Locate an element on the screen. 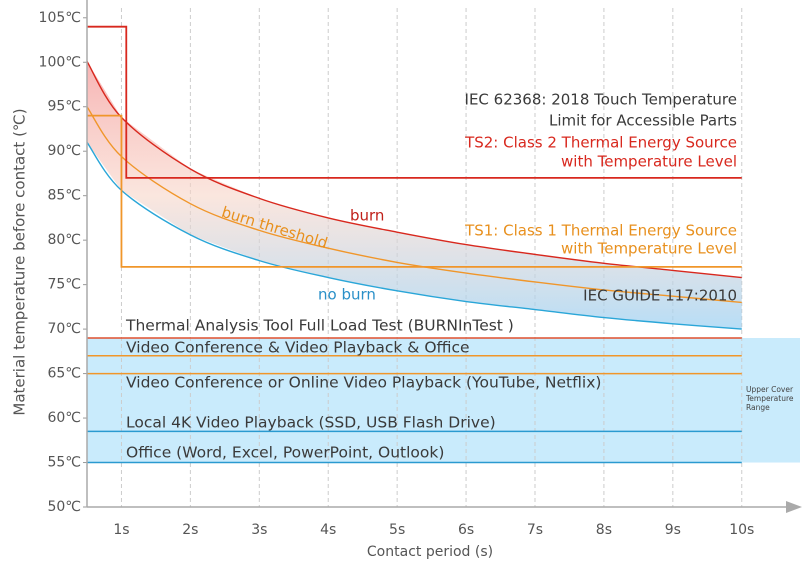 The image size is (805, 561). annotation: IEC 62368: 2018 Touch Temperature is located at coordinates (601, 100).